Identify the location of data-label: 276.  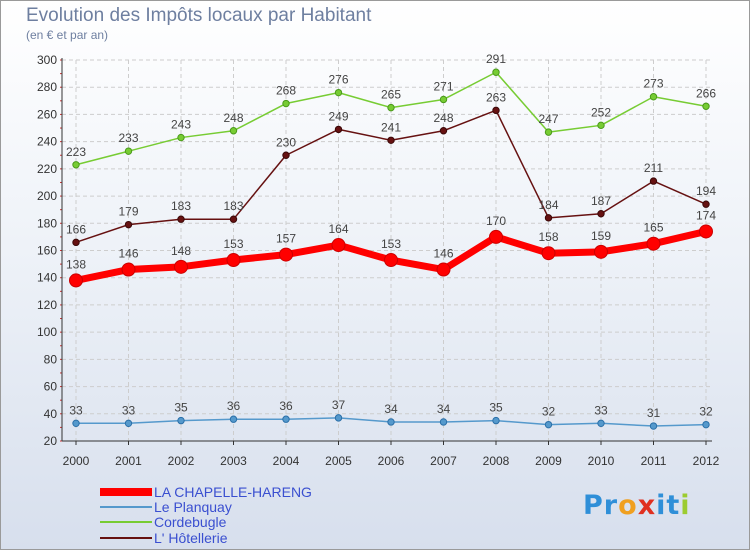
(338, 80).